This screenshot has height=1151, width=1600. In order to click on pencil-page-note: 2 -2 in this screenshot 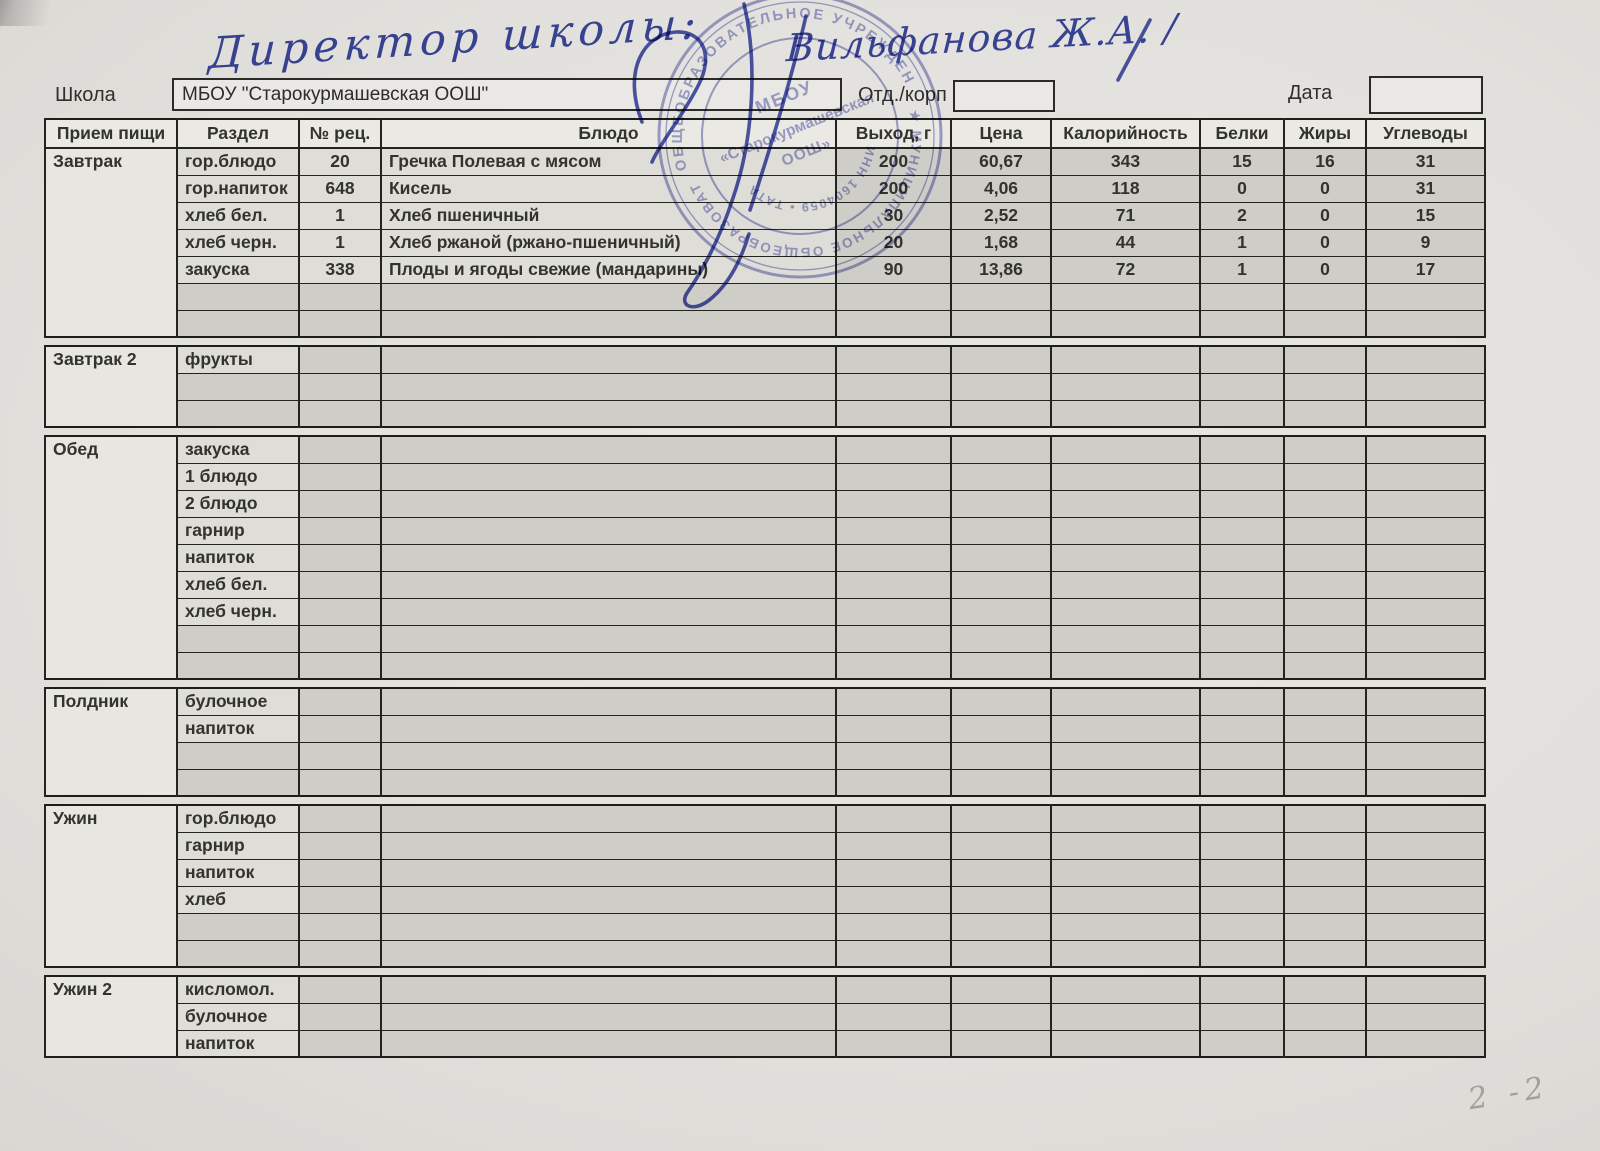, I will do `click(1509, 1093)`.